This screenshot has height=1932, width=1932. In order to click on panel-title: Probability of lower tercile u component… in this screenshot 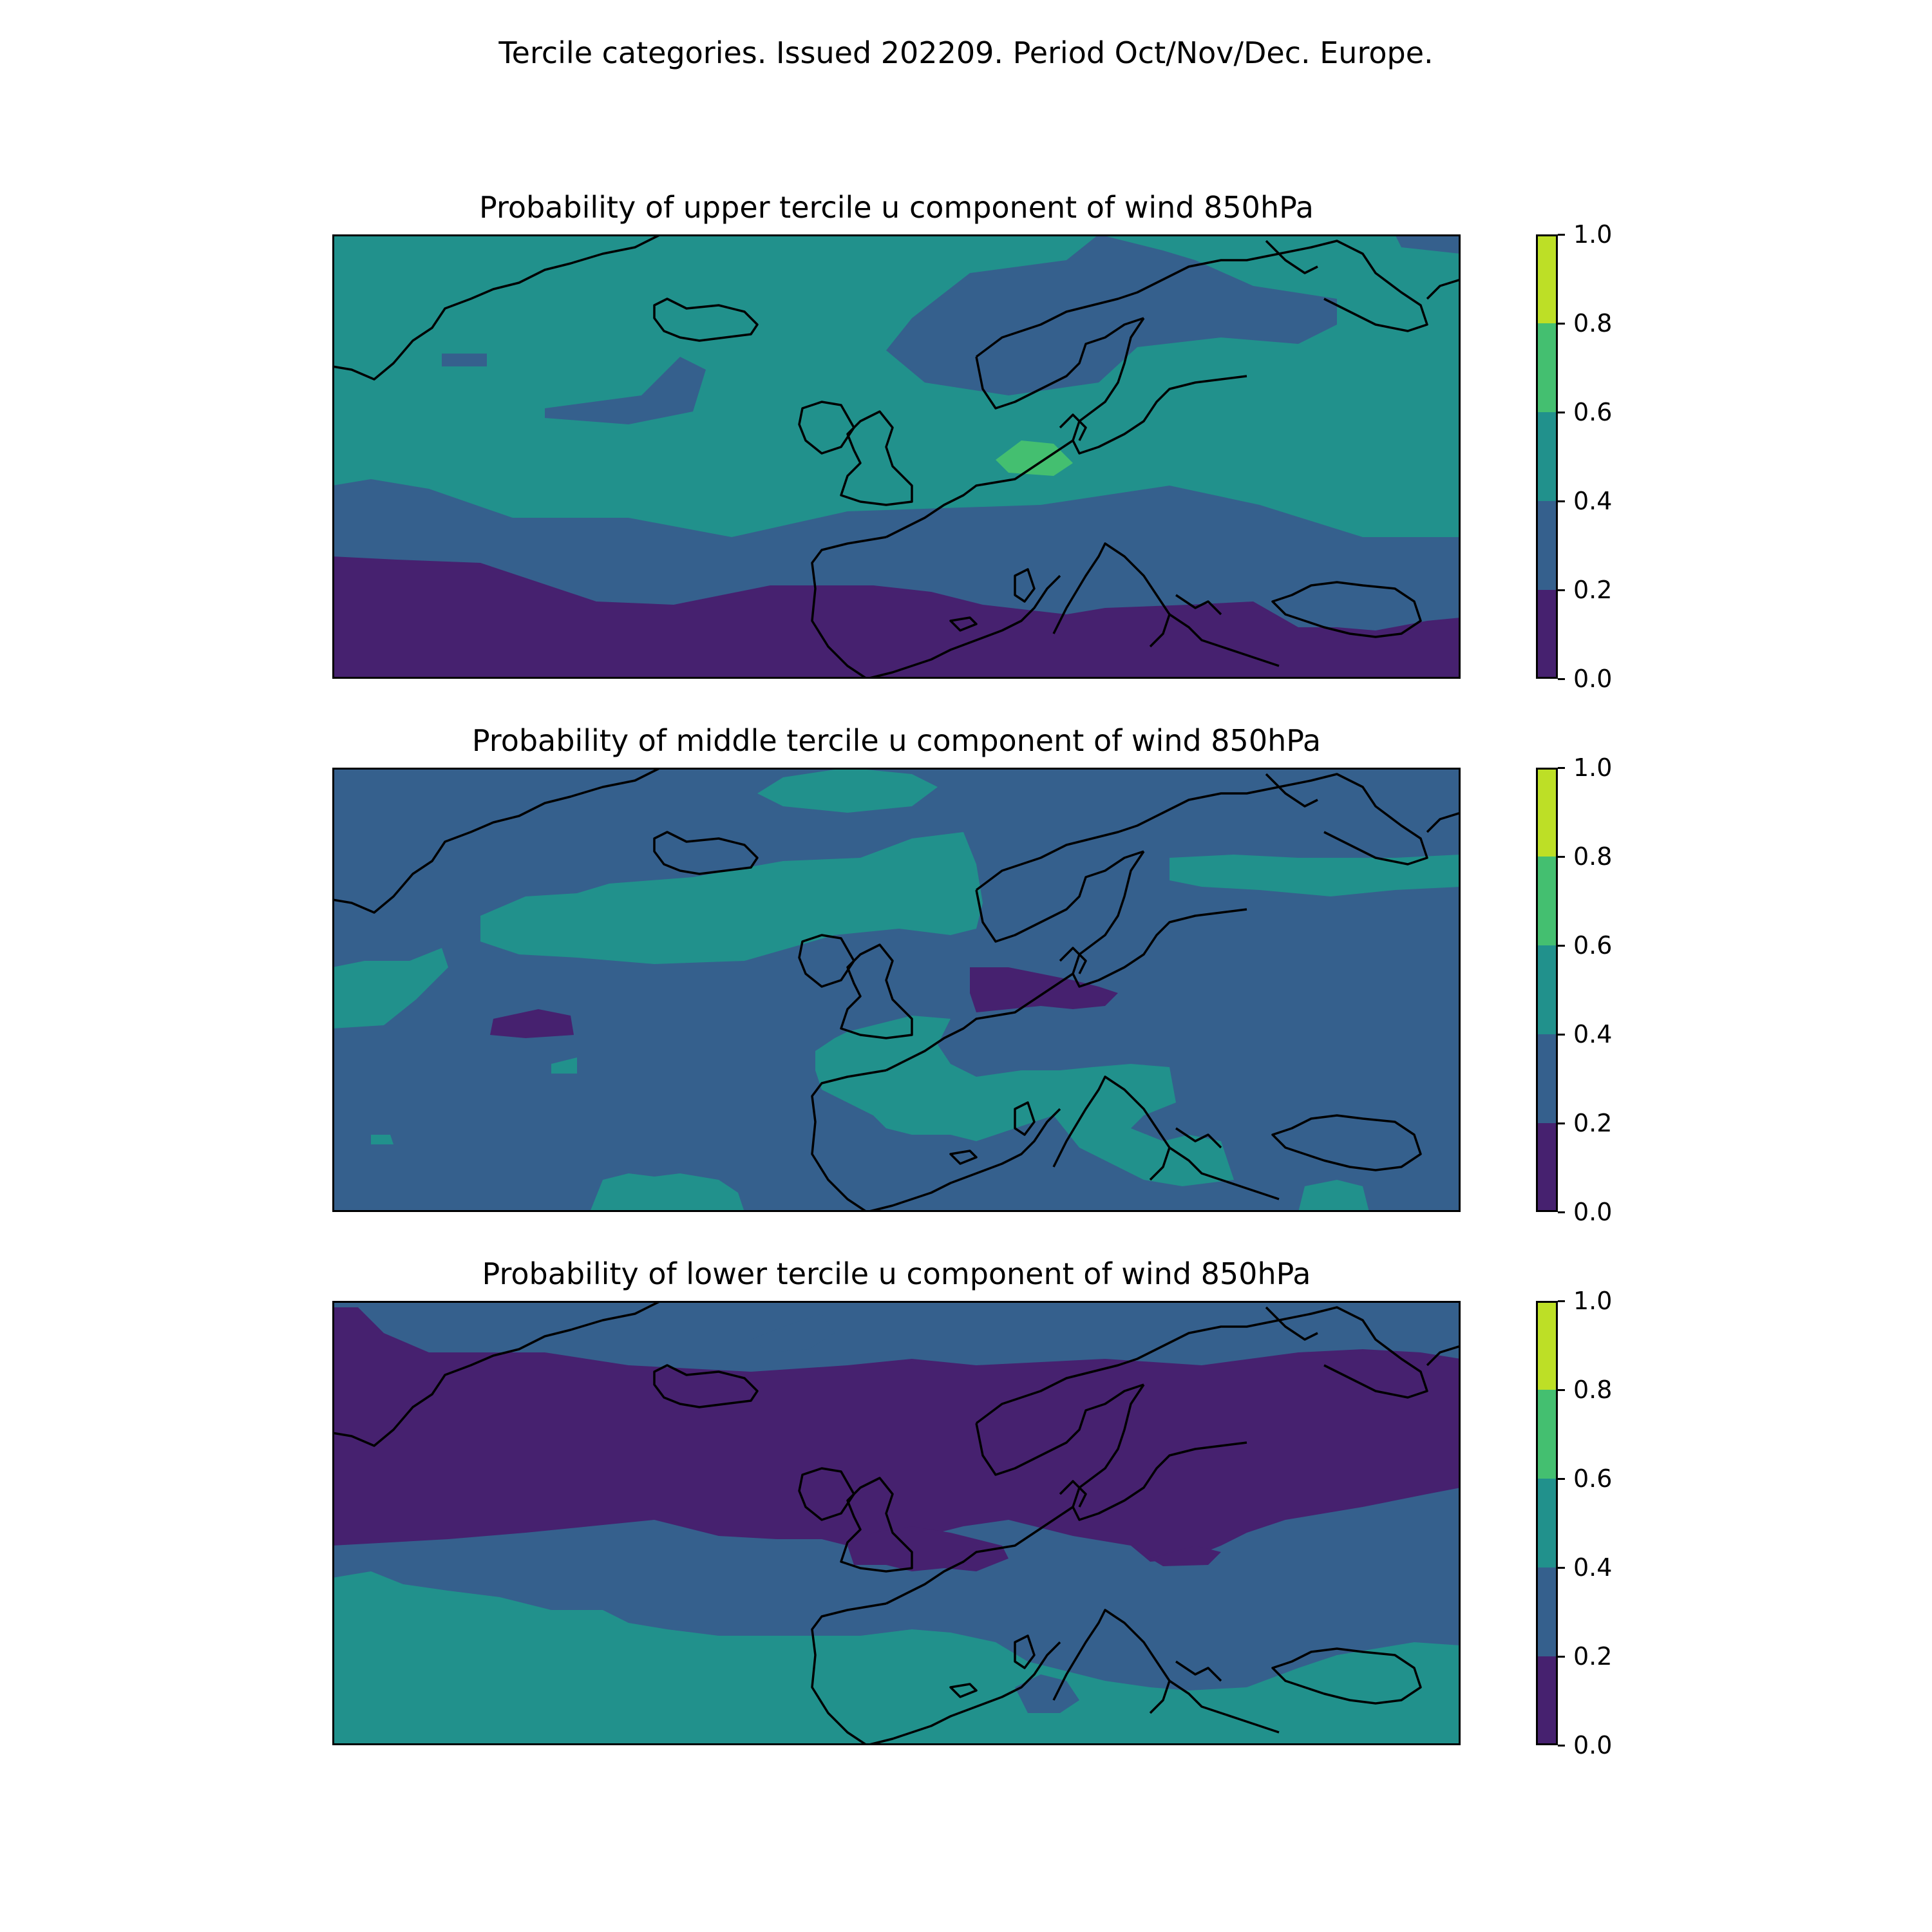, I will do `click(897, 1273)`.